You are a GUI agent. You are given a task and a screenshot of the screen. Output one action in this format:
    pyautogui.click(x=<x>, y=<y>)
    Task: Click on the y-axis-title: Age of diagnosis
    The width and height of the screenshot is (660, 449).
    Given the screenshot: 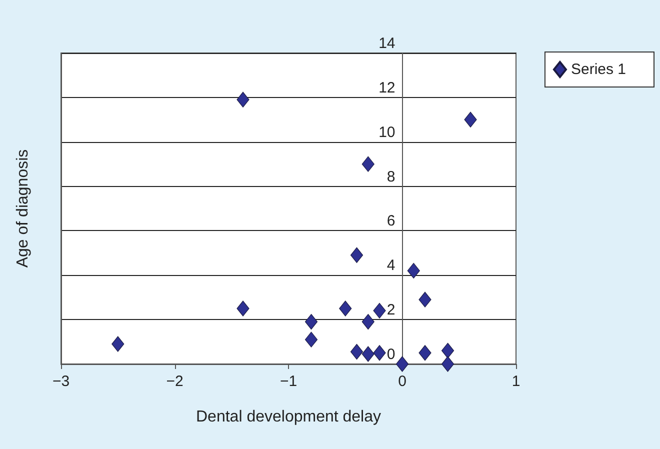 What is the action you would take?
    pyautogui.click(x=23, y=208)
    